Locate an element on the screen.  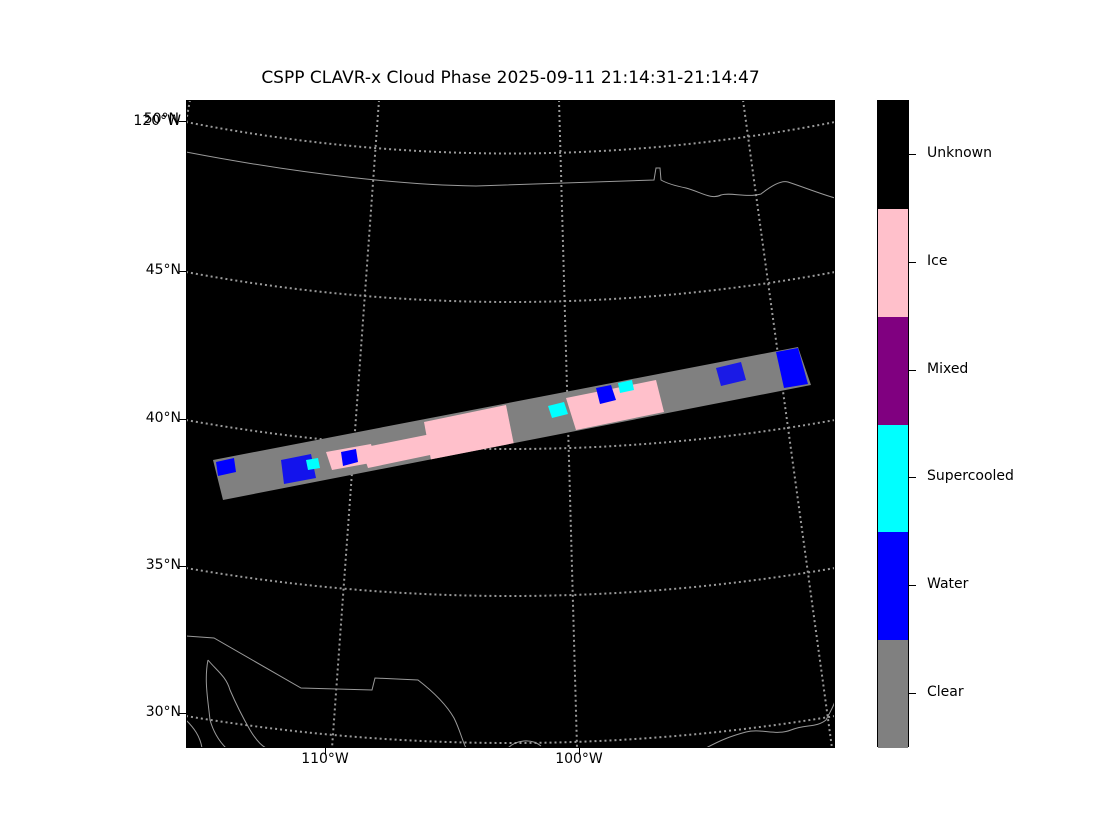
border-us-mexico is located at coordinates (326, 691).